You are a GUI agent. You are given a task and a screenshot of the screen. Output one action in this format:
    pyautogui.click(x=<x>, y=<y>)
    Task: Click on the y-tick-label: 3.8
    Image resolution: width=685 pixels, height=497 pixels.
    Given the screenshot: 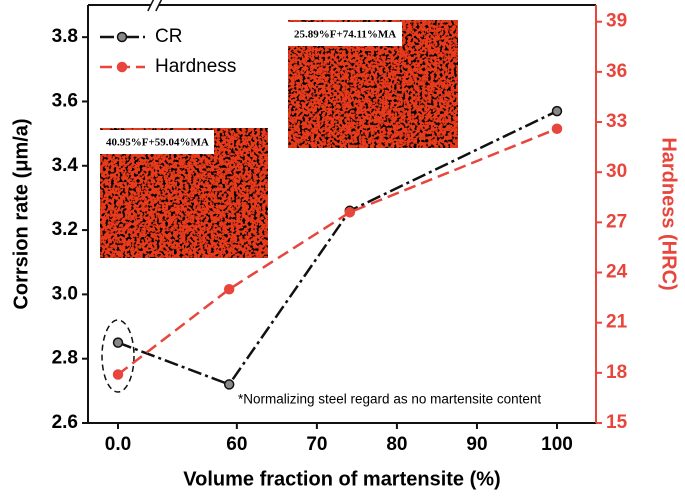 What is the action you would take?
    pyautogui.click(x=65, y=36)
    